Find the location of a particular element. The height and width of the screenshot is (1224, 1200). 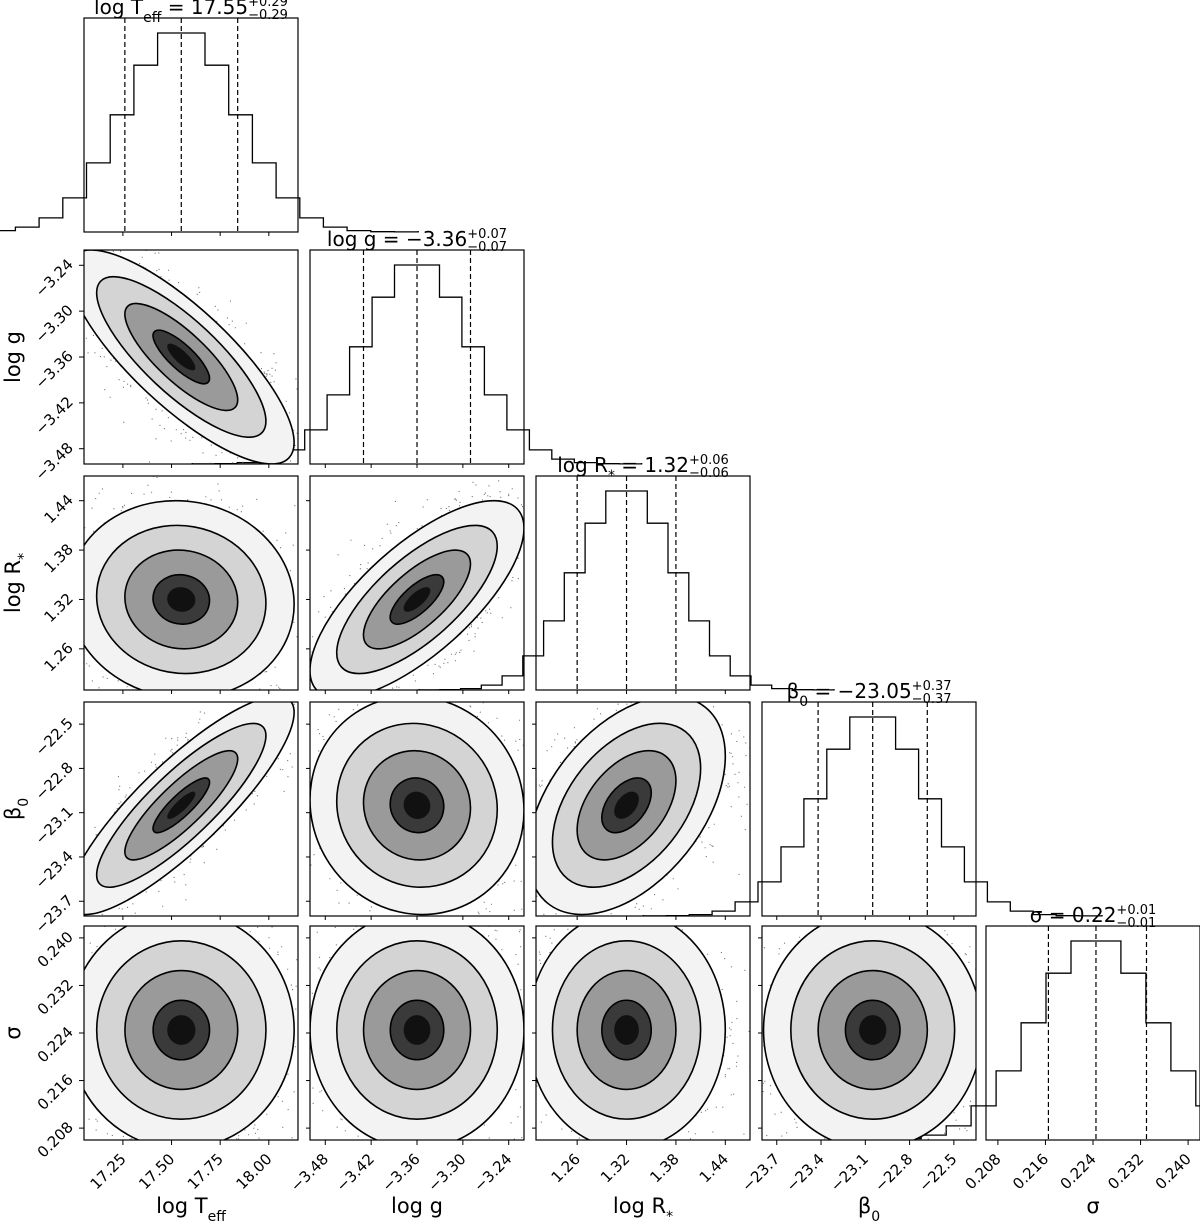

histogram-title: β0 = −23.05+0.37 −0.37 is located at coordinates (868, 694).